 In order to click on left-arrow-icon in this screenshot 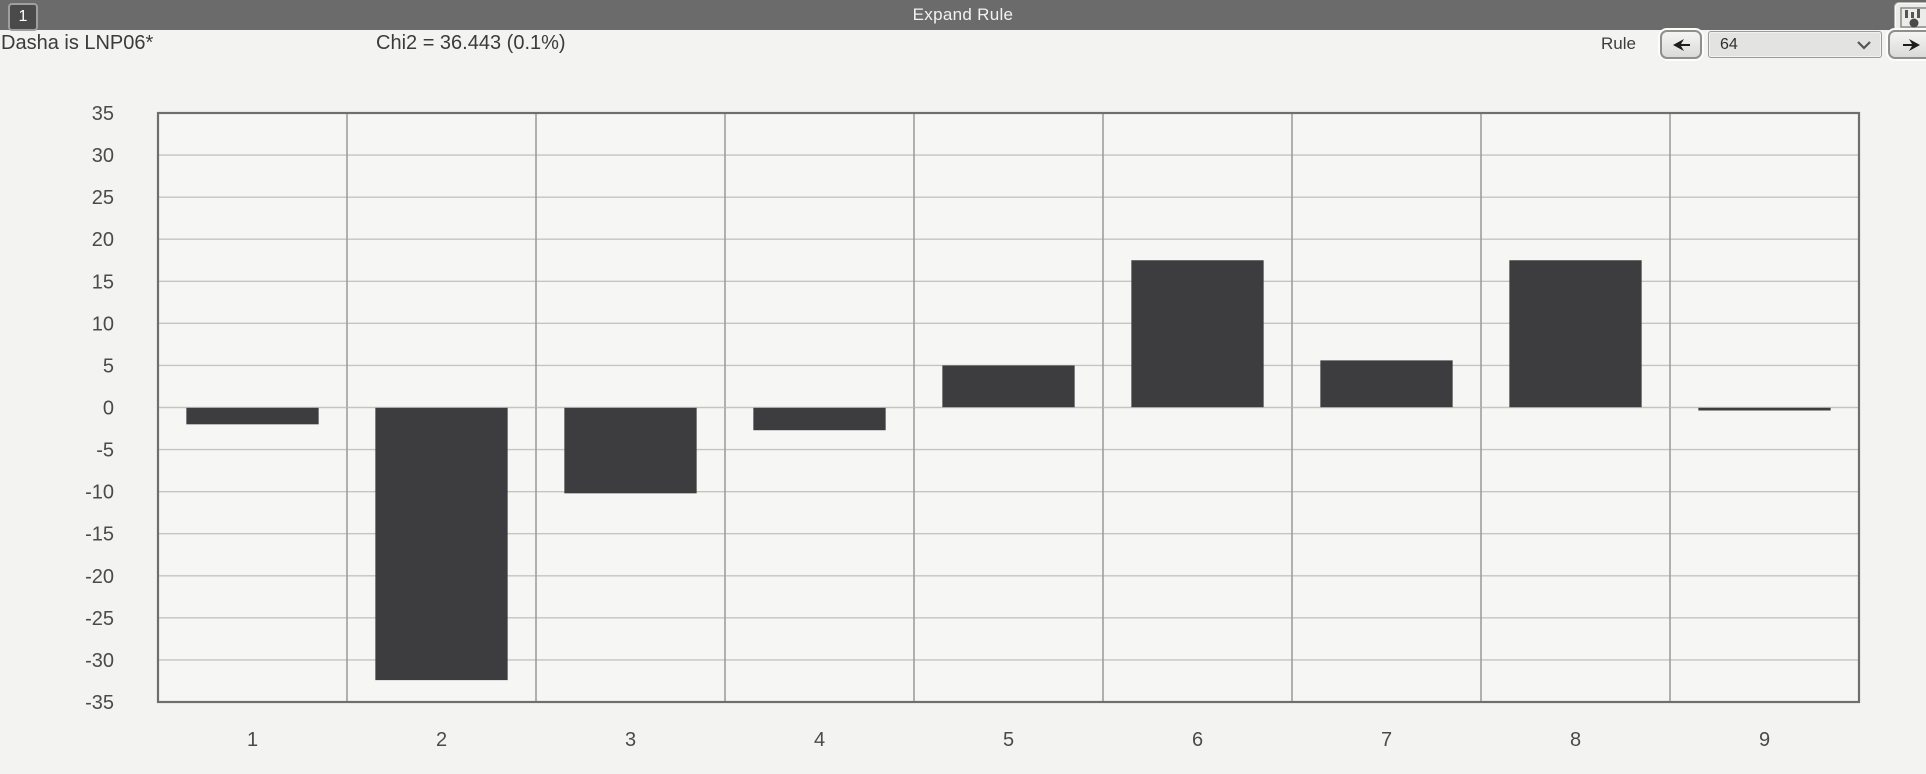, I will do `click(1681, 44)`.